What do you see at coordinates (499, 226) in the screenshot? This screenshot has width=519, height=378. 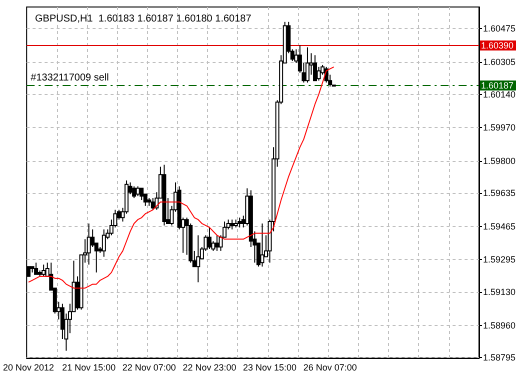 I see `y-tick-label: 1.59465` at bounding box center [499, 226].